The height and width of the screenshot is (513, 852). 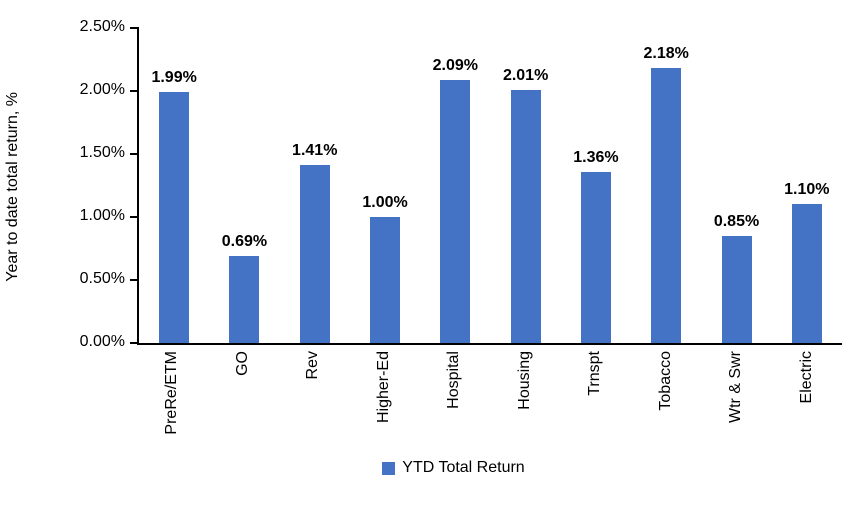 I want to click on bar-slot: 0.85%, so click(x=736, y=185).